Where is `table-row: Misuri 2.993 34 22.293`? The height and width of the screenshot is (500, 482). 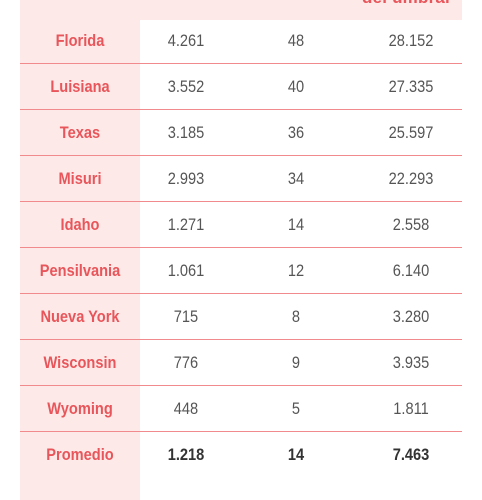
table-row: Misuri 2.993 34 22.293 is located at coordinates (241, 178).